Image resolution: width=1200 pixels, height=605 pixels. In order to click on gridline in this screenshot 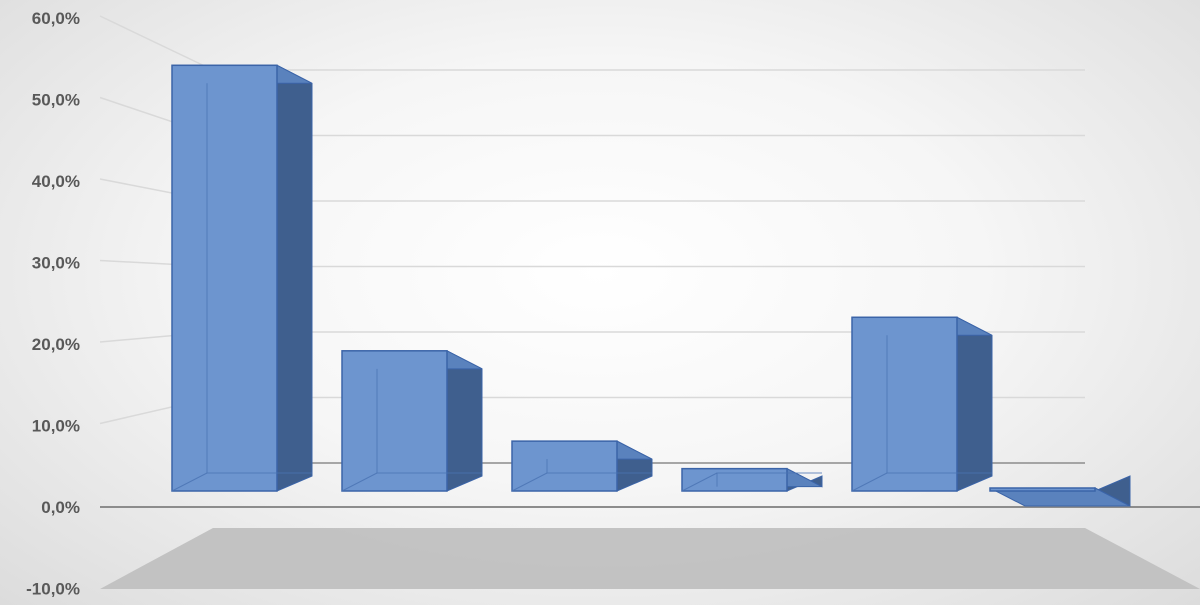, I will do `click(156, 43)`.